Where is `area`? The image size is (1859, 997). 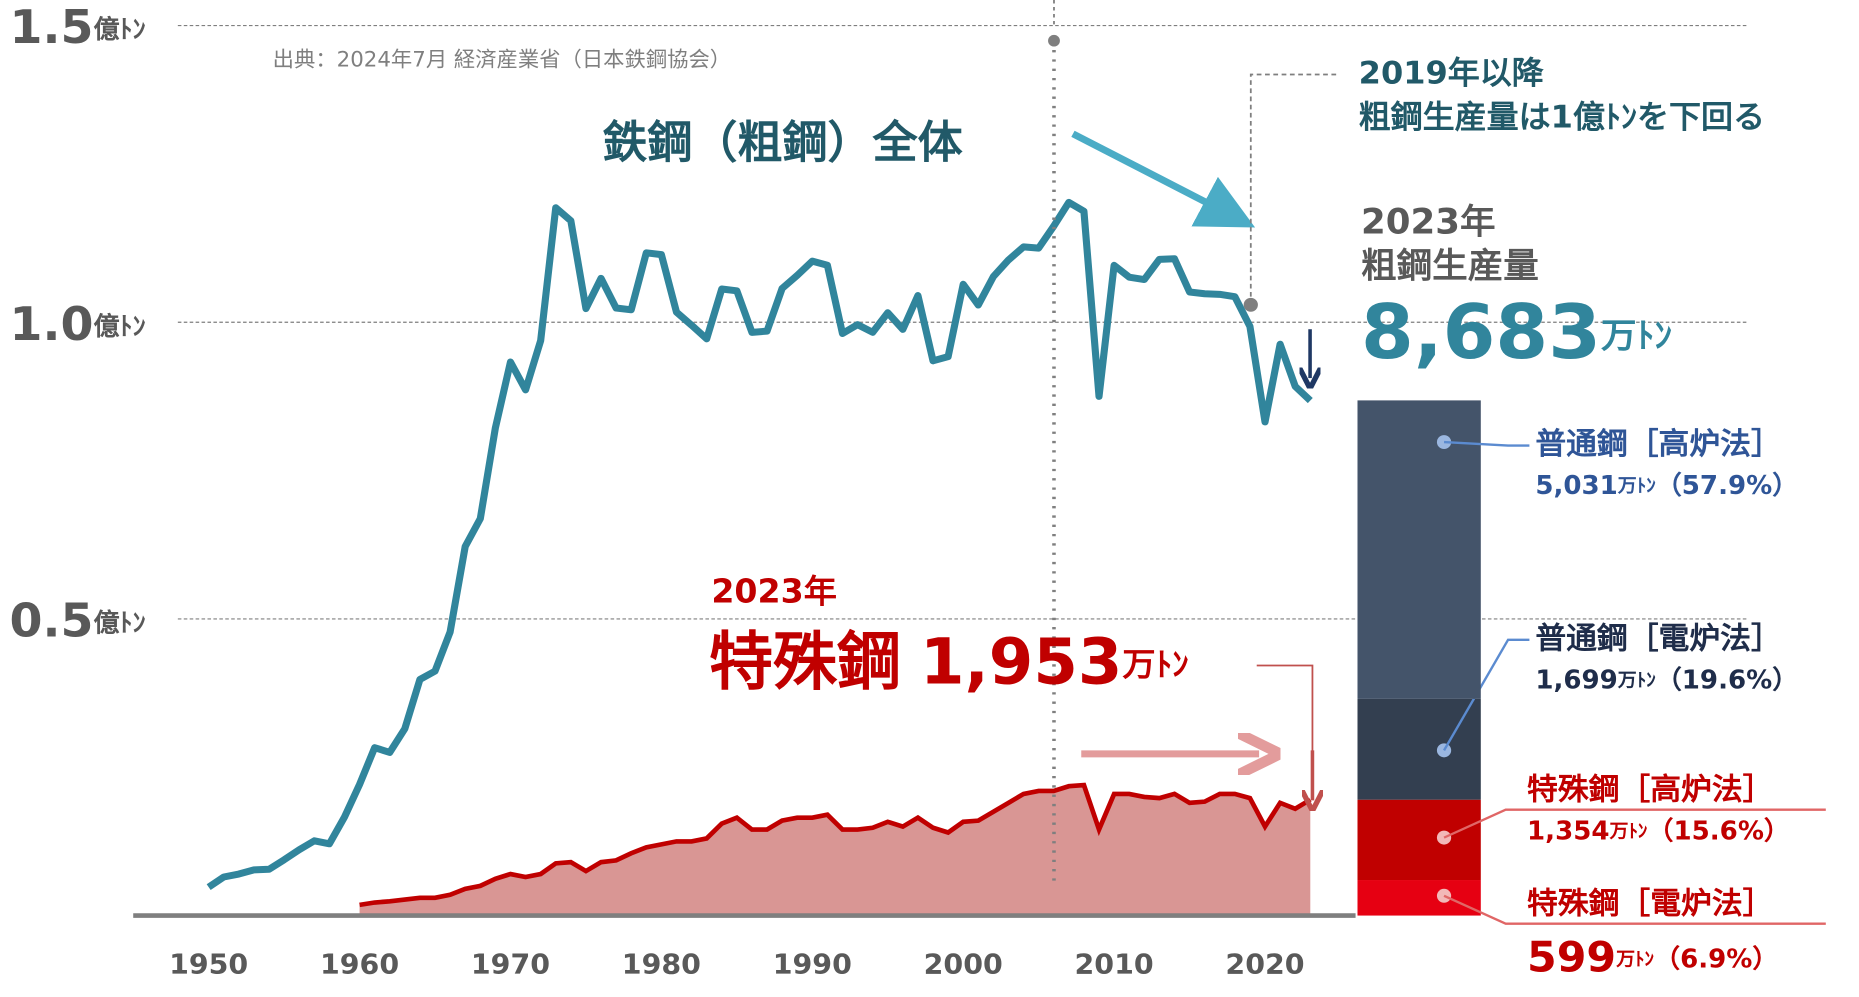 area is located at coordinates (835, 850).